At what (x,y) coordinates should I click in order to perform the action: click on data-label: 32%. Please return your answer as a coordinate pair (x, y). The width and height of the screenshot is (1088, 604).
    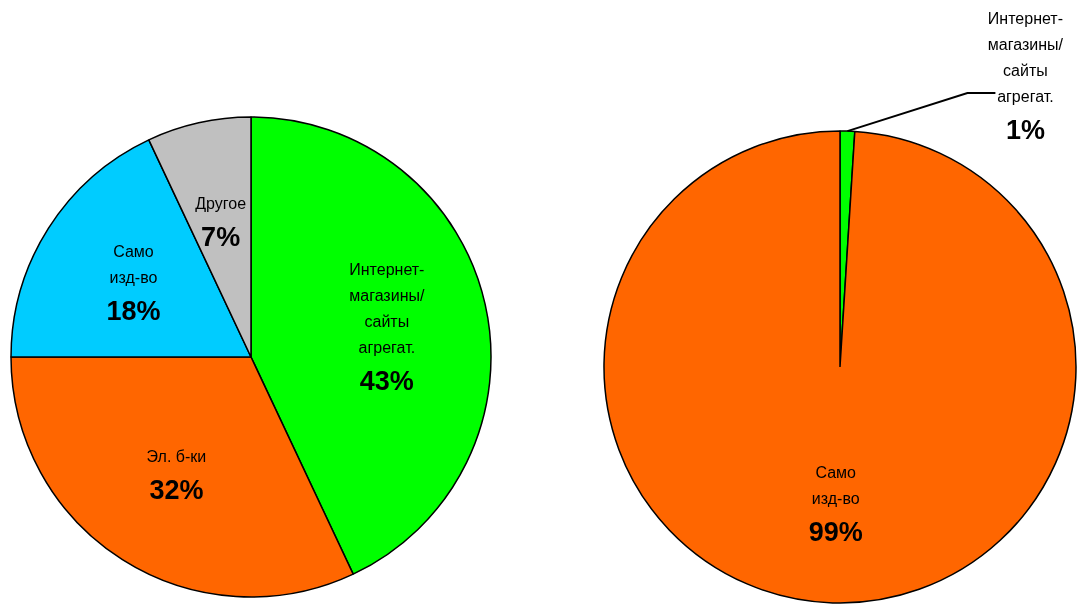
    Looking at the image, I should click on (176, 489).